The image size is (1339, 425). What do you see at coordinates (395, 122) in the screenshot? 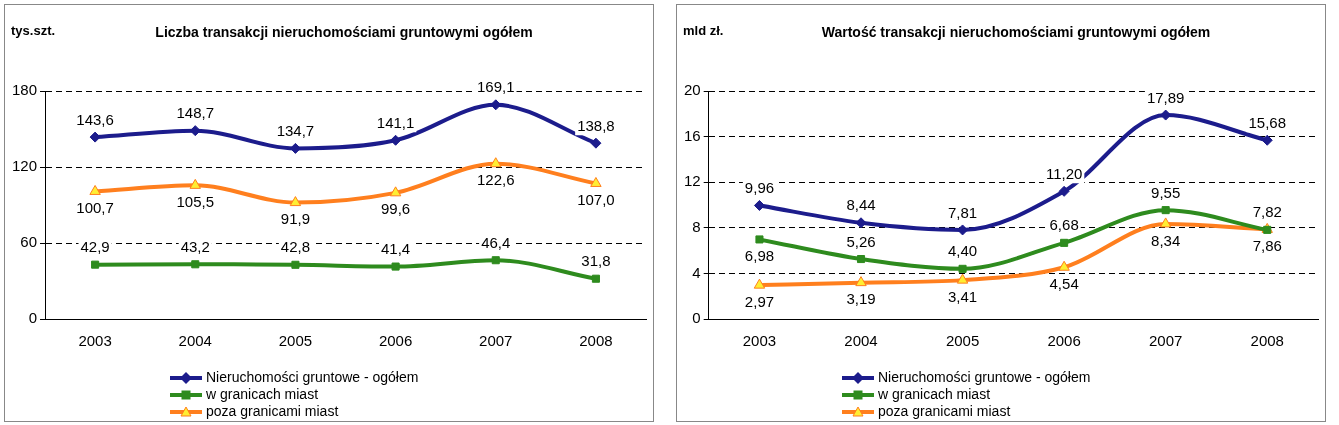
I see `data-label: 141,1` at bounding box center [395, 122].